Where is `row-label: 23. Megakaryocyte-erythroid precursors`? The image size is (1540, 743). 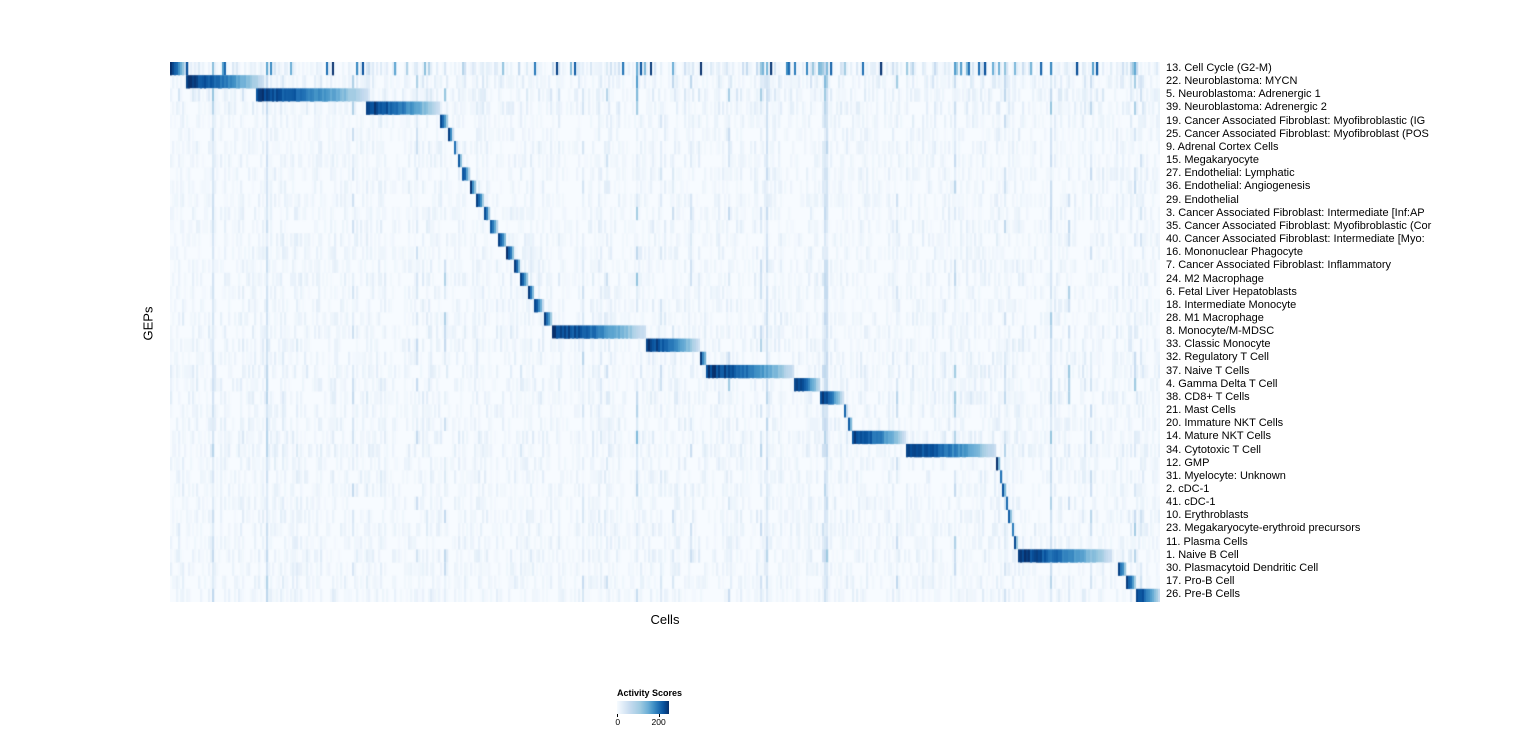 row-label: 23. Megakaryocyte-erythroid precursors is located at coordinates (1263, 528).